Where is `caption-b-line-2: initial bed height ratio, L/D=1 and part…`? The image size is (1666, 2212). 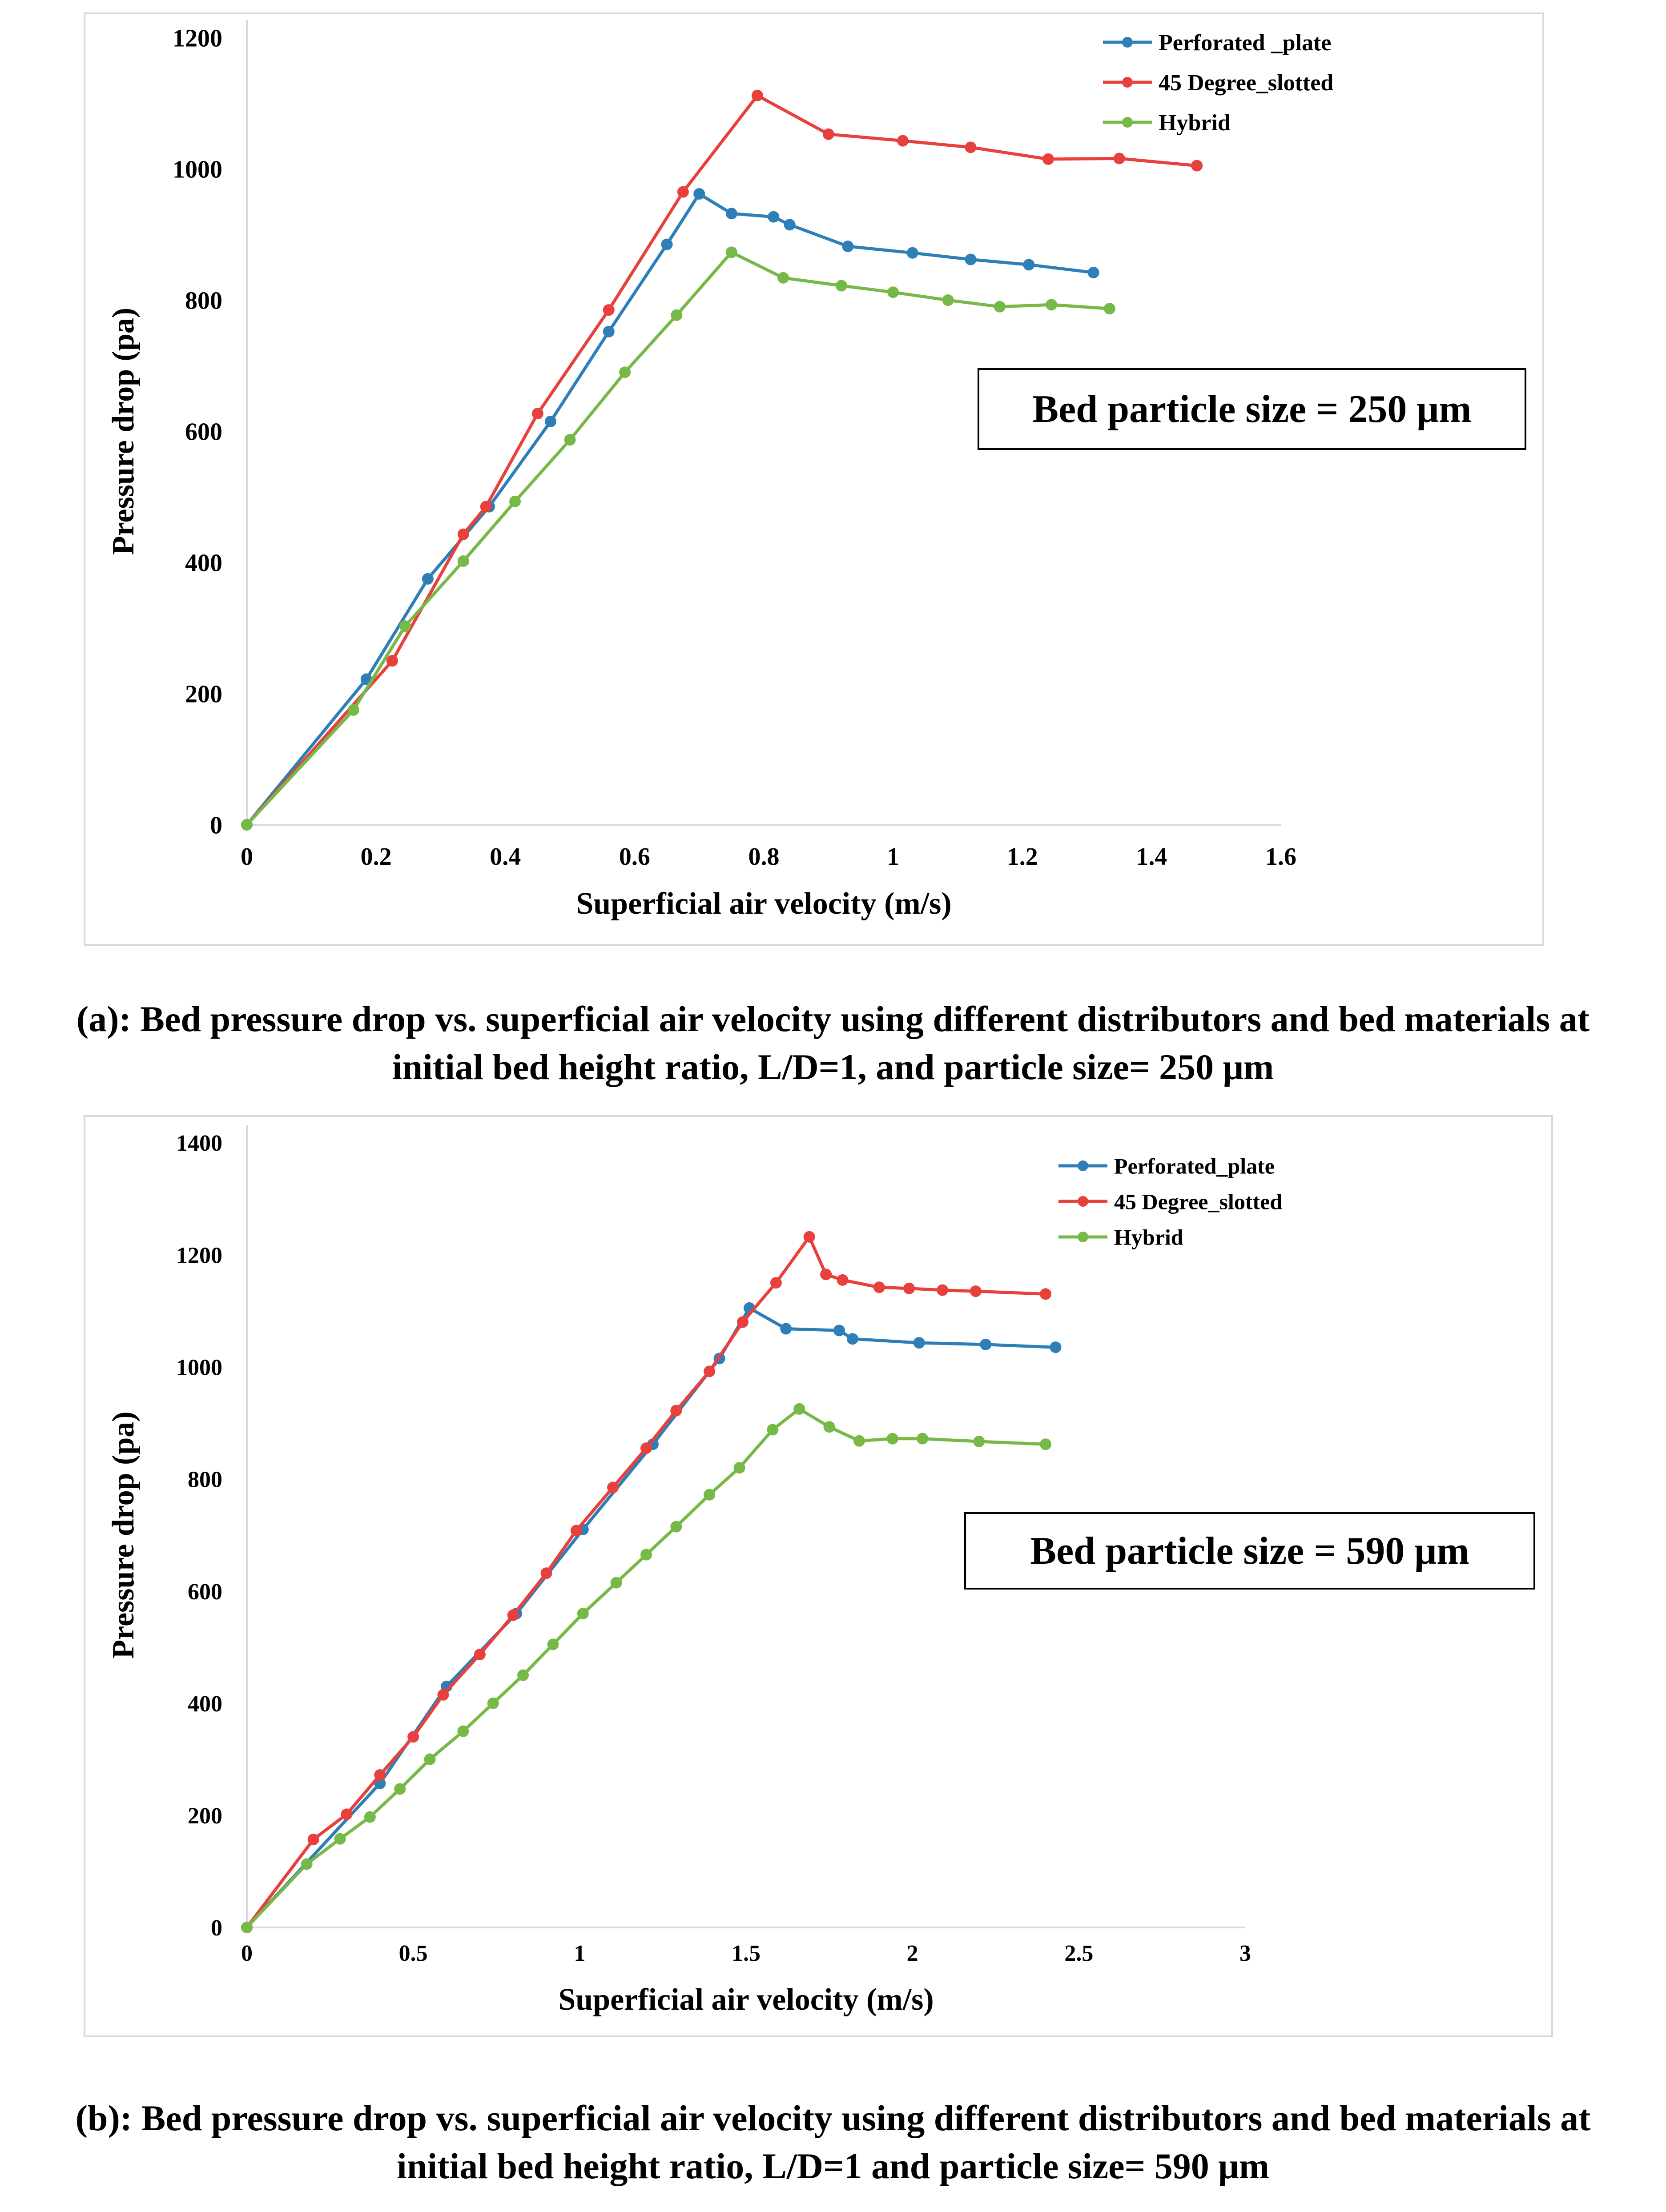
caption-b-line-2: initial bed height ratio, L/D=1 and part… is located at coordinates (833, 2166).